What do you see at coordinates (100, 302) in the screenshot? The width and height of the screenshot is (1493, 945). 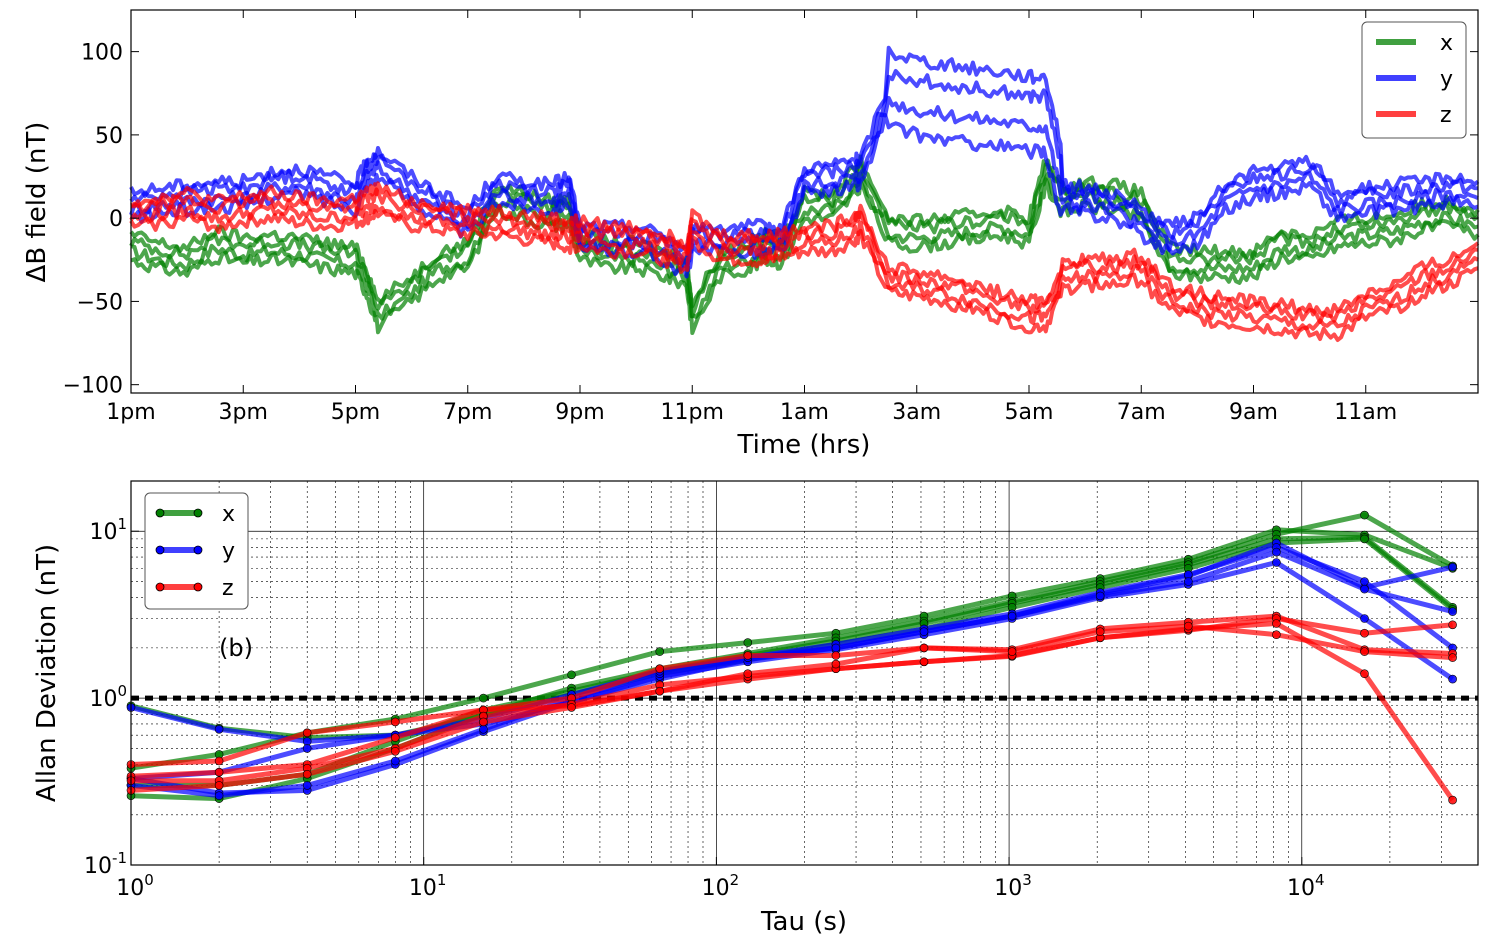 I see `ts-y-tick-label: −50` at bounding box center [100, 302].